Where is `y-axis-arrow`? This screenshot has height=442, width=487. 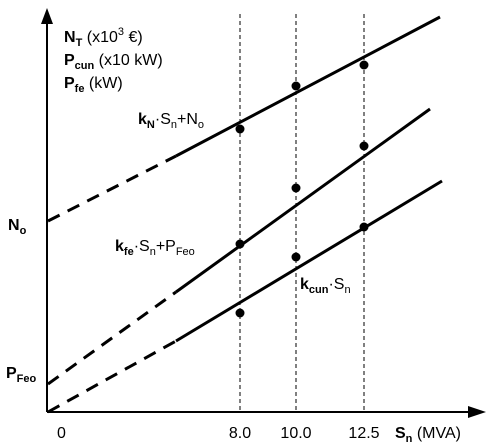
y-axis-arrow is located at coordinates (47, 16).